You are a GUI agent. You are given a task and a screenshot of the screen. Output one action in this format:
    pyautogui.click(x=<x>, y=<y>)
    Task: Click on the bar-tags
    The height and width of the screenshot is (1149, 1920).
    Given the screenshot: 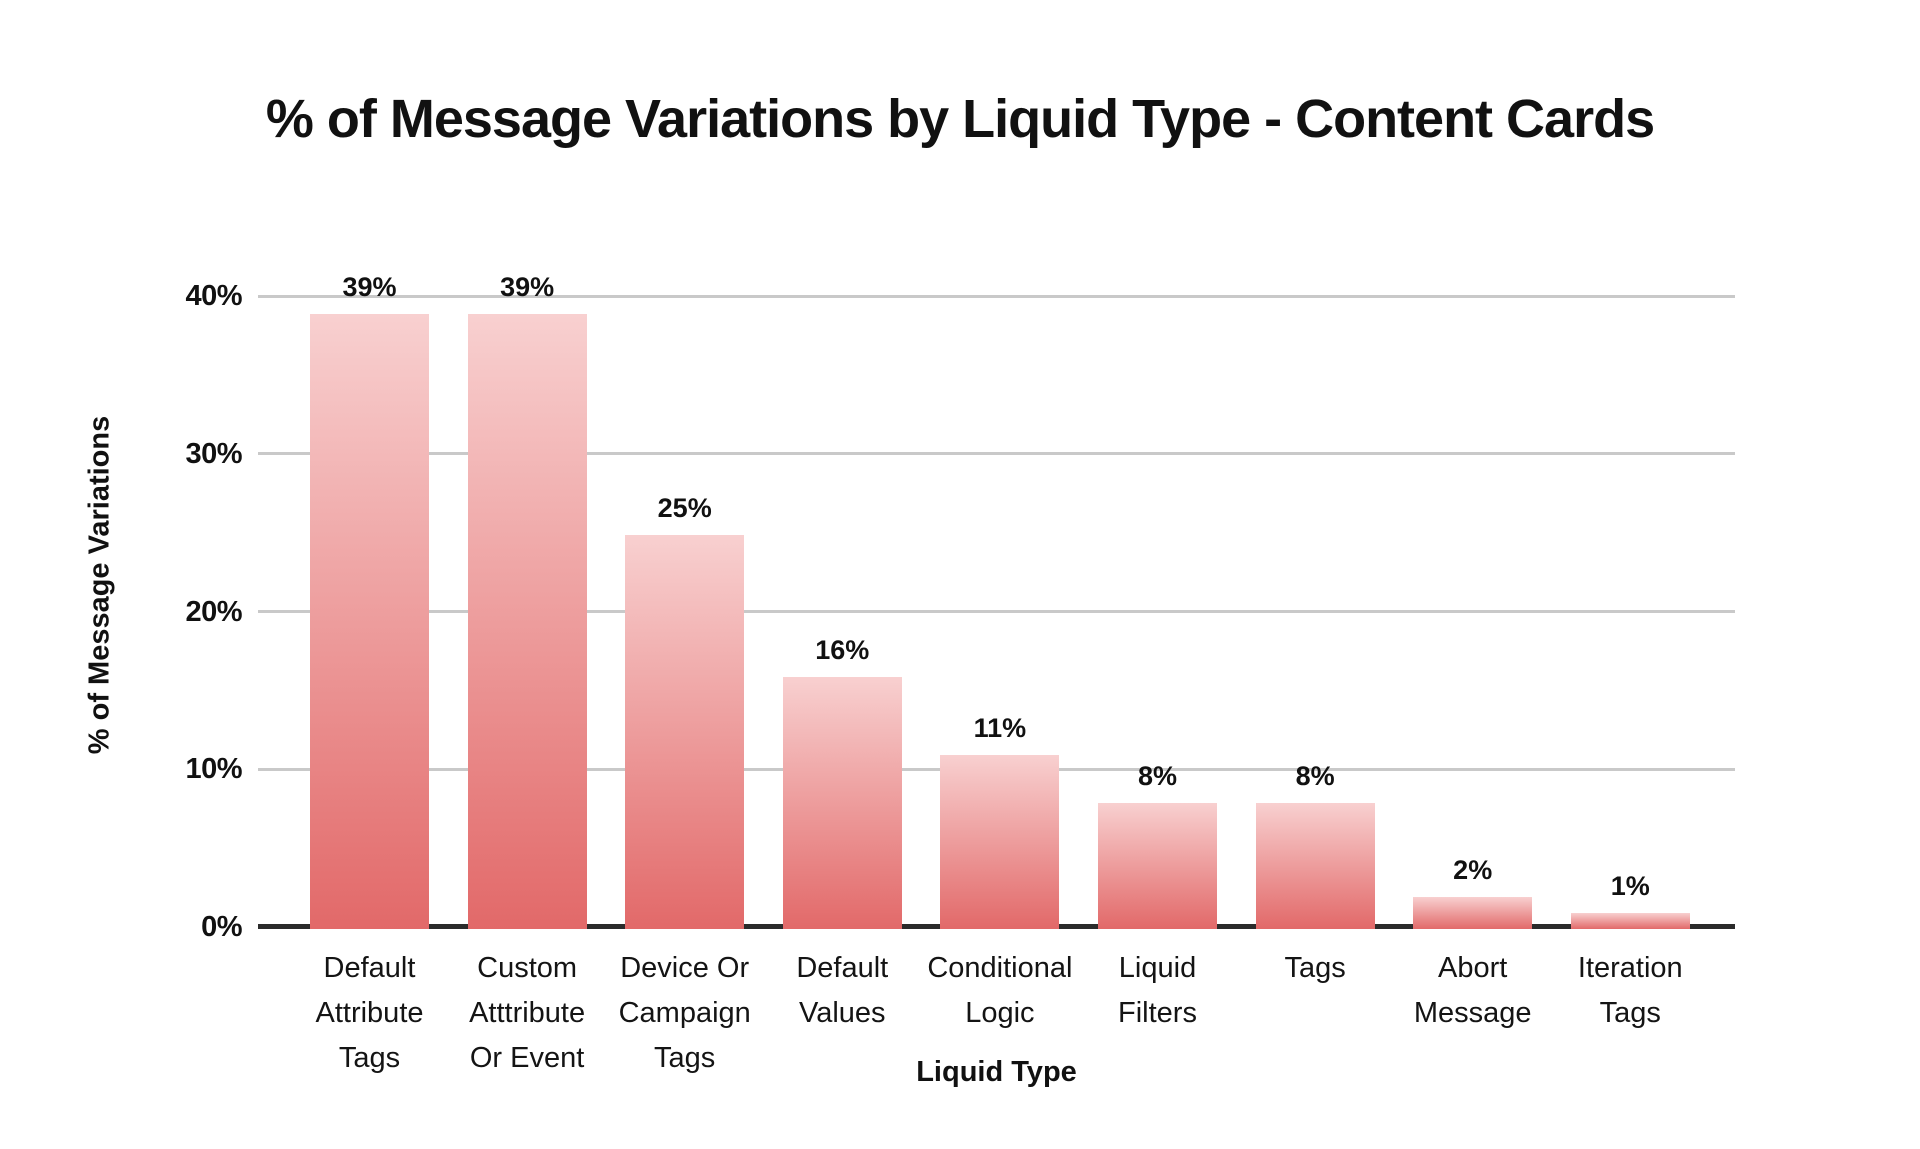 What is the action you would take?
    pyautogui.click(x=1315, y=865)
    